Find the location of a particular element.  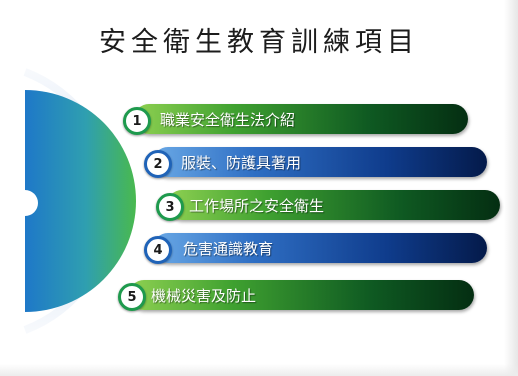

item-number-3: 3 is located at coordinates (170, 207).